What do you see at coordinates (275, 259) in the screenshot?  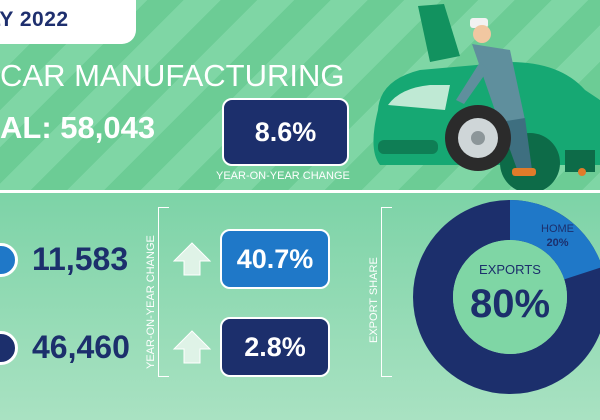 I see `row-1-change-badge: 40.7%` at bounding box center [275, 259].